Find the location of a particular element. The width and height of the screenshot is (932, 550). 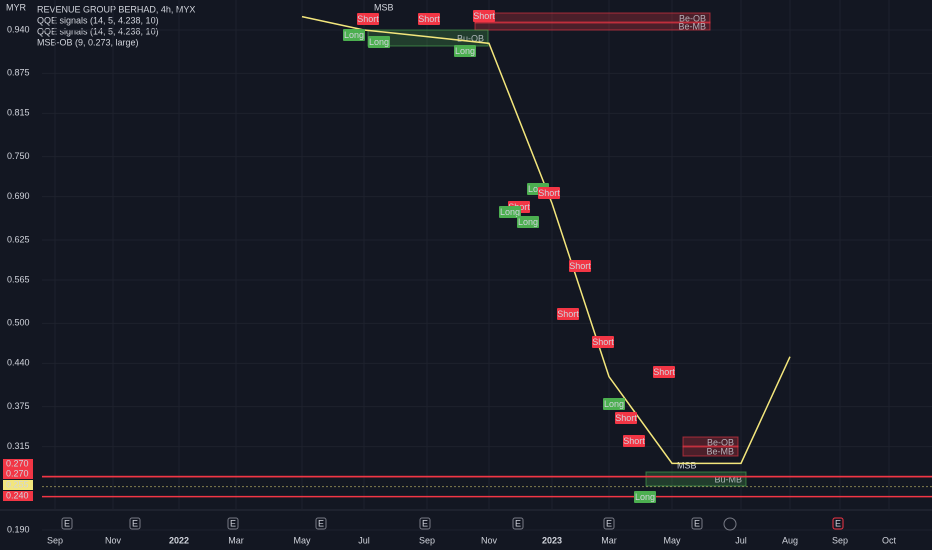

zone-label: Bu-MB is located at coordinates (728, 479).